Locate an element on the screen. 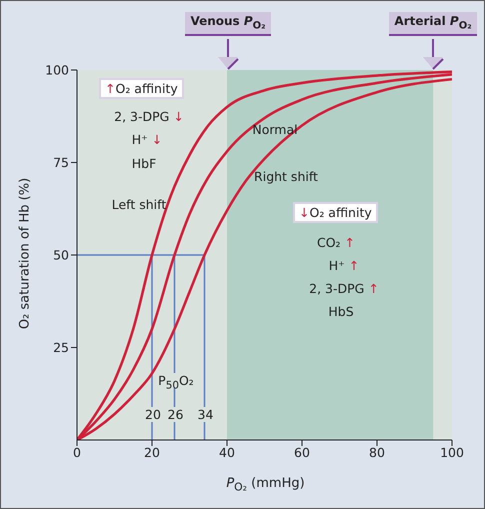 The image size is (485, 509). y-axis-title: O₂ saturation of Hb (%) is located at coordinates (25, 254).